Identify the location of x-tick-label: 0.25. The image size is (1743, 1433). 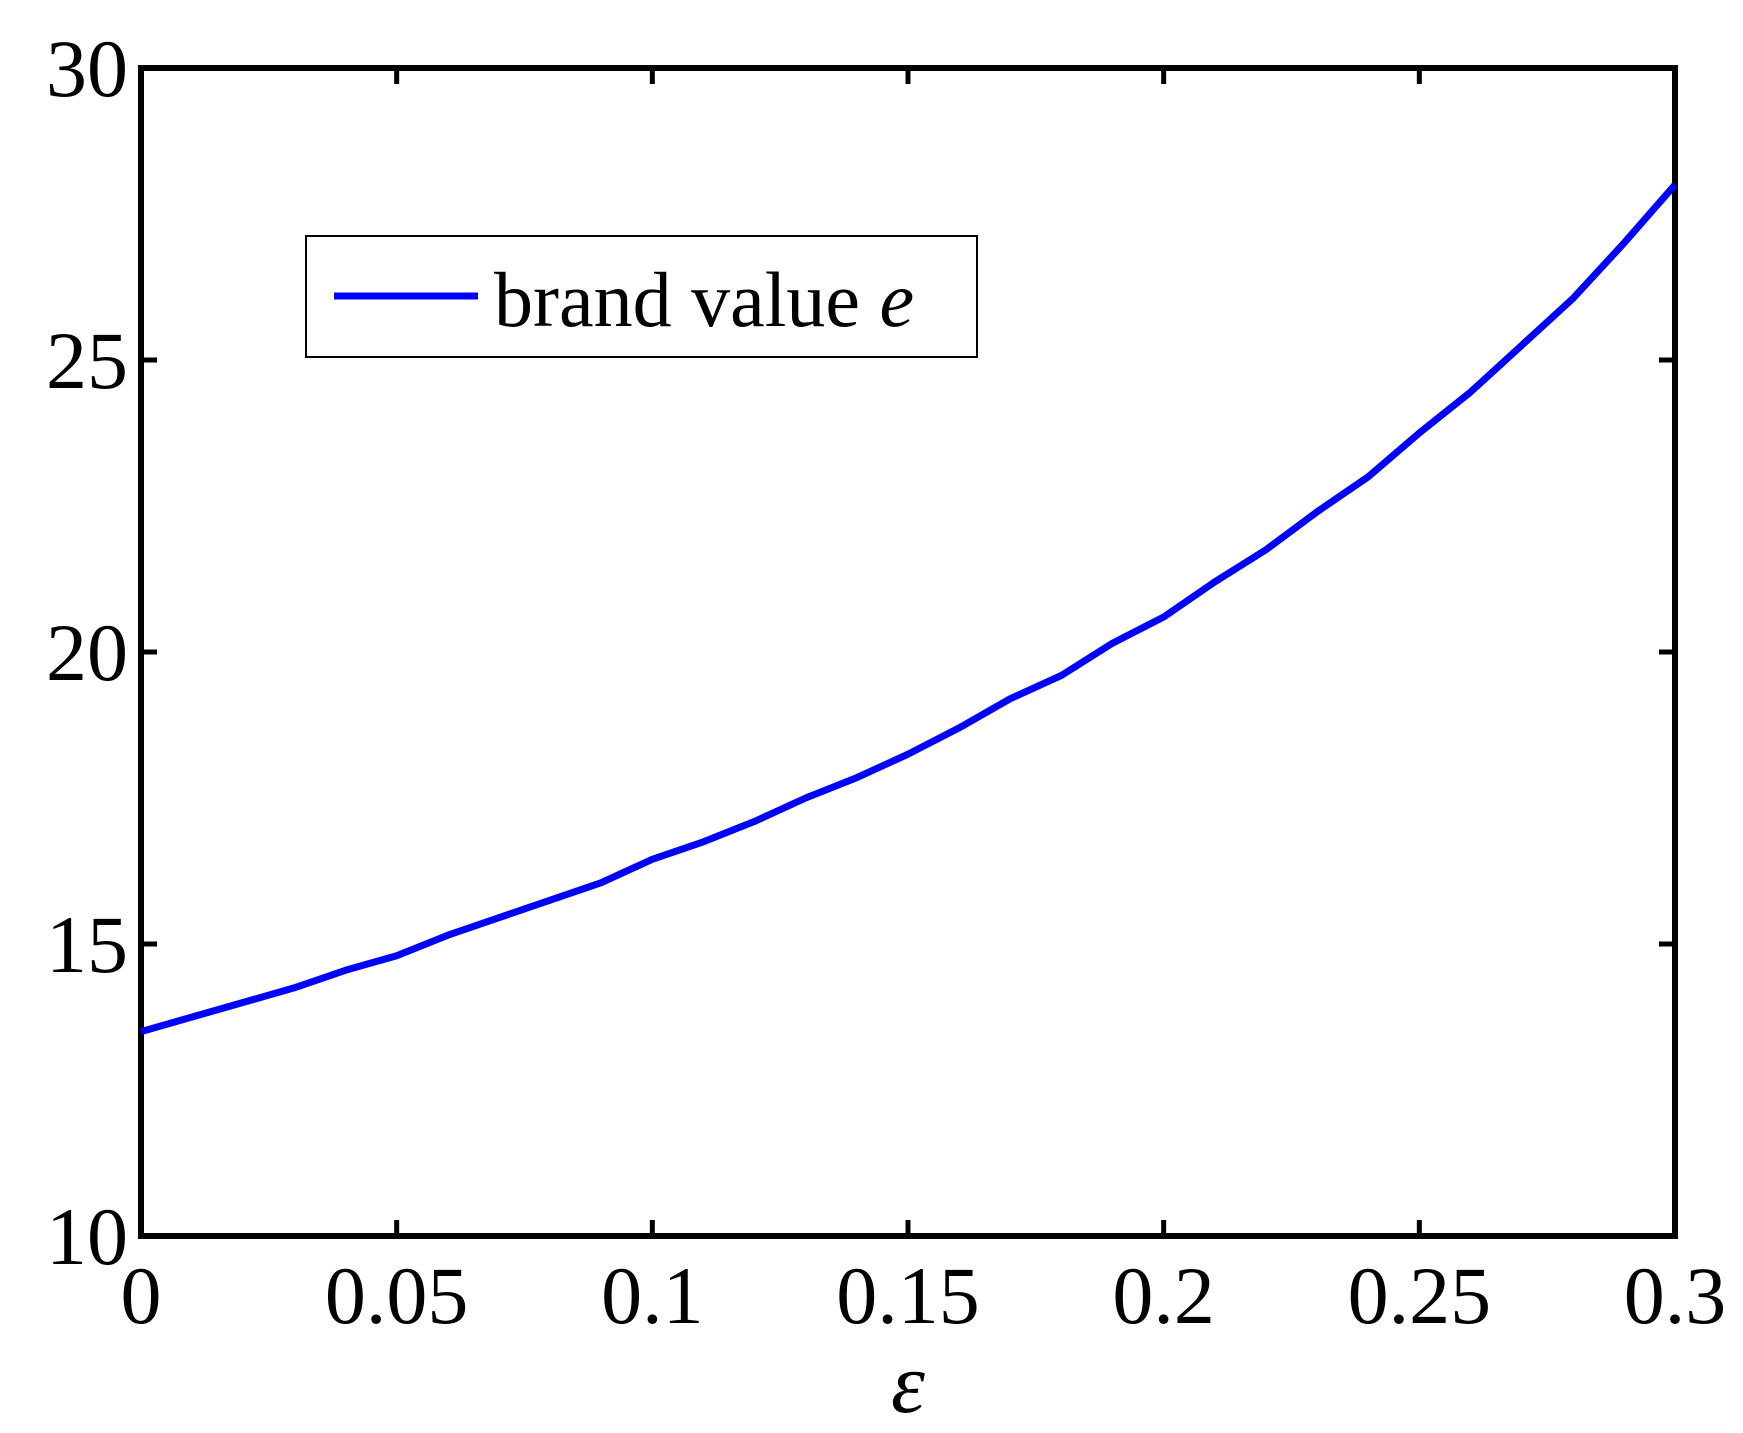
(1420, 1295).